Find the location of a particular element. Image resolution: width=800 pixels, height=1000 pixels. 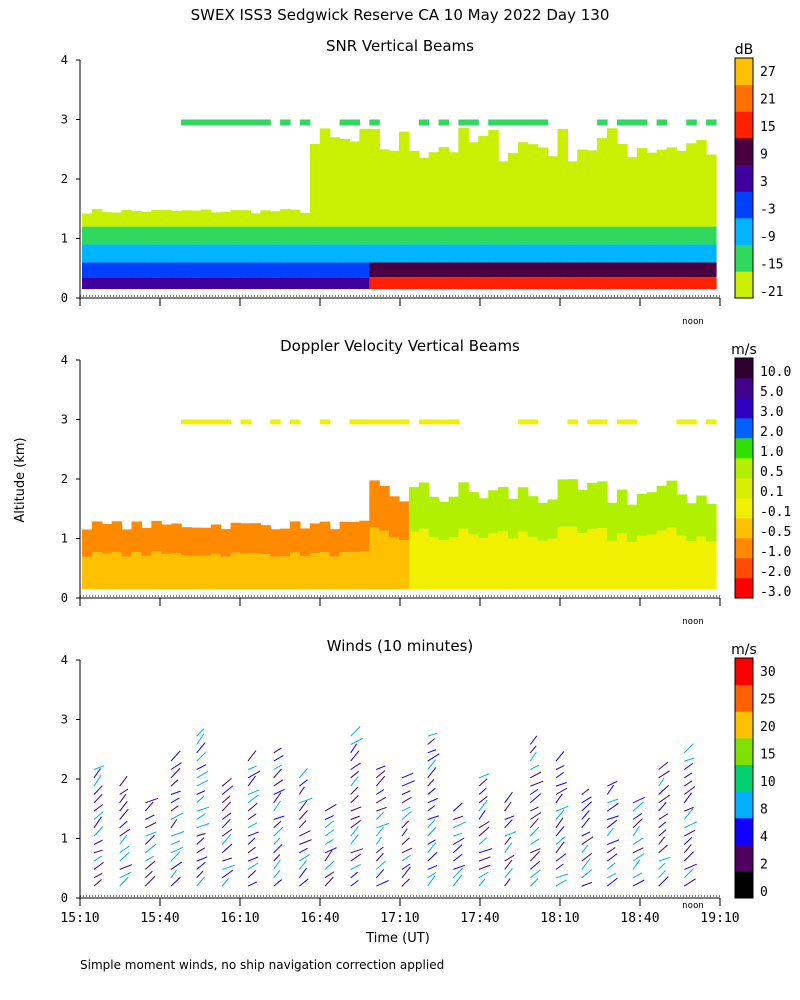

y-tick-label: 2 is located at coordinates (64, 179).